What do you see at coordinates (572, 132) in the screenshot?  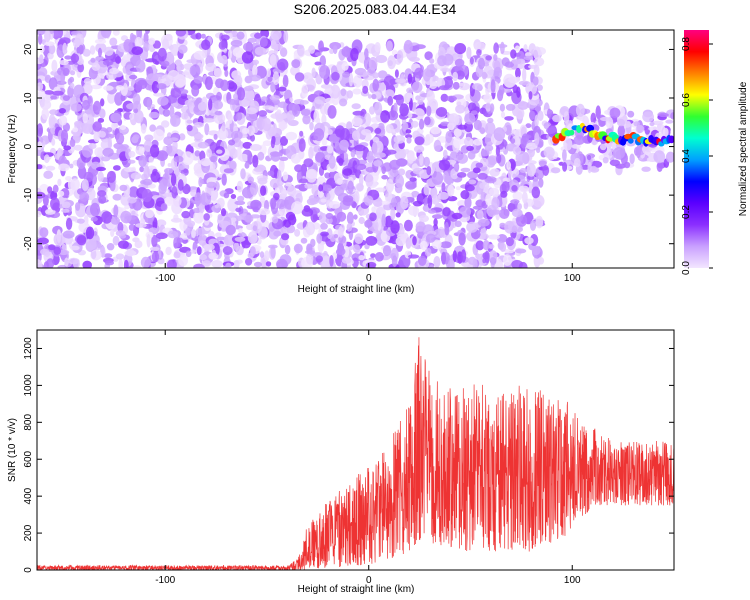 I see `heatmap-ridge-cell` at bounding box center [572, 132].